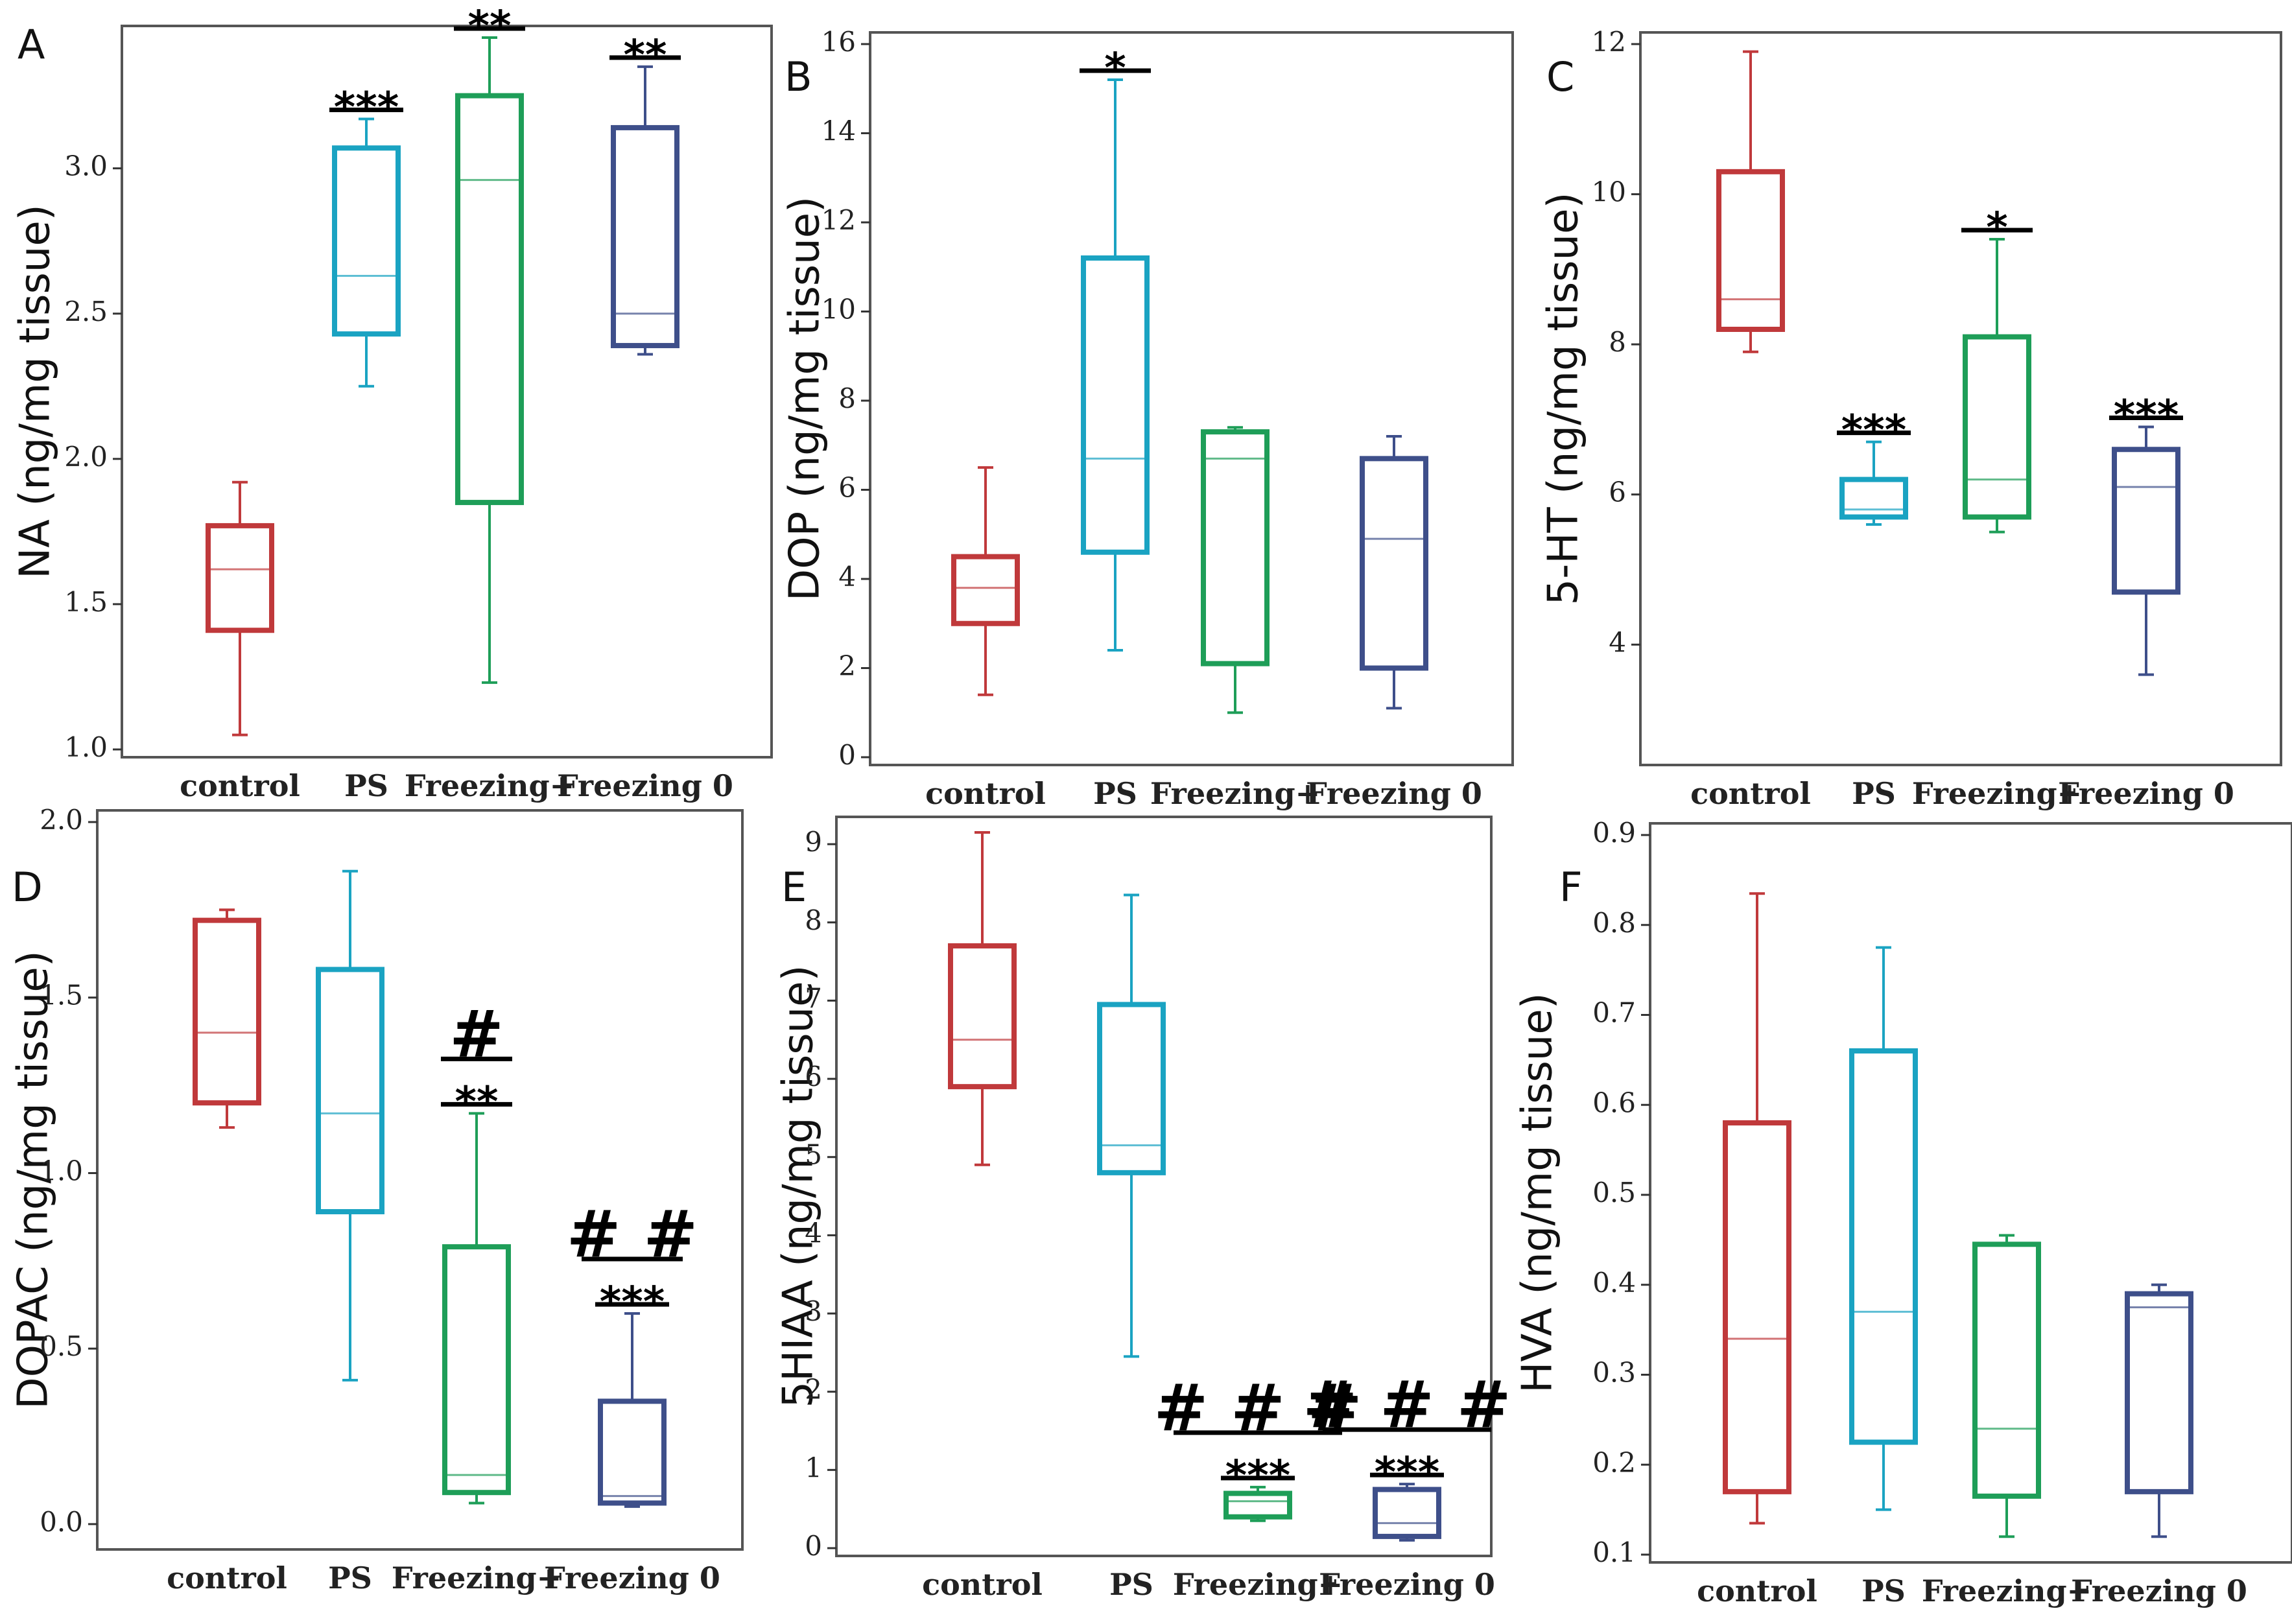 The image size is (2292, 1624). I want to click on hash-marker: #, so click(476, 1034).